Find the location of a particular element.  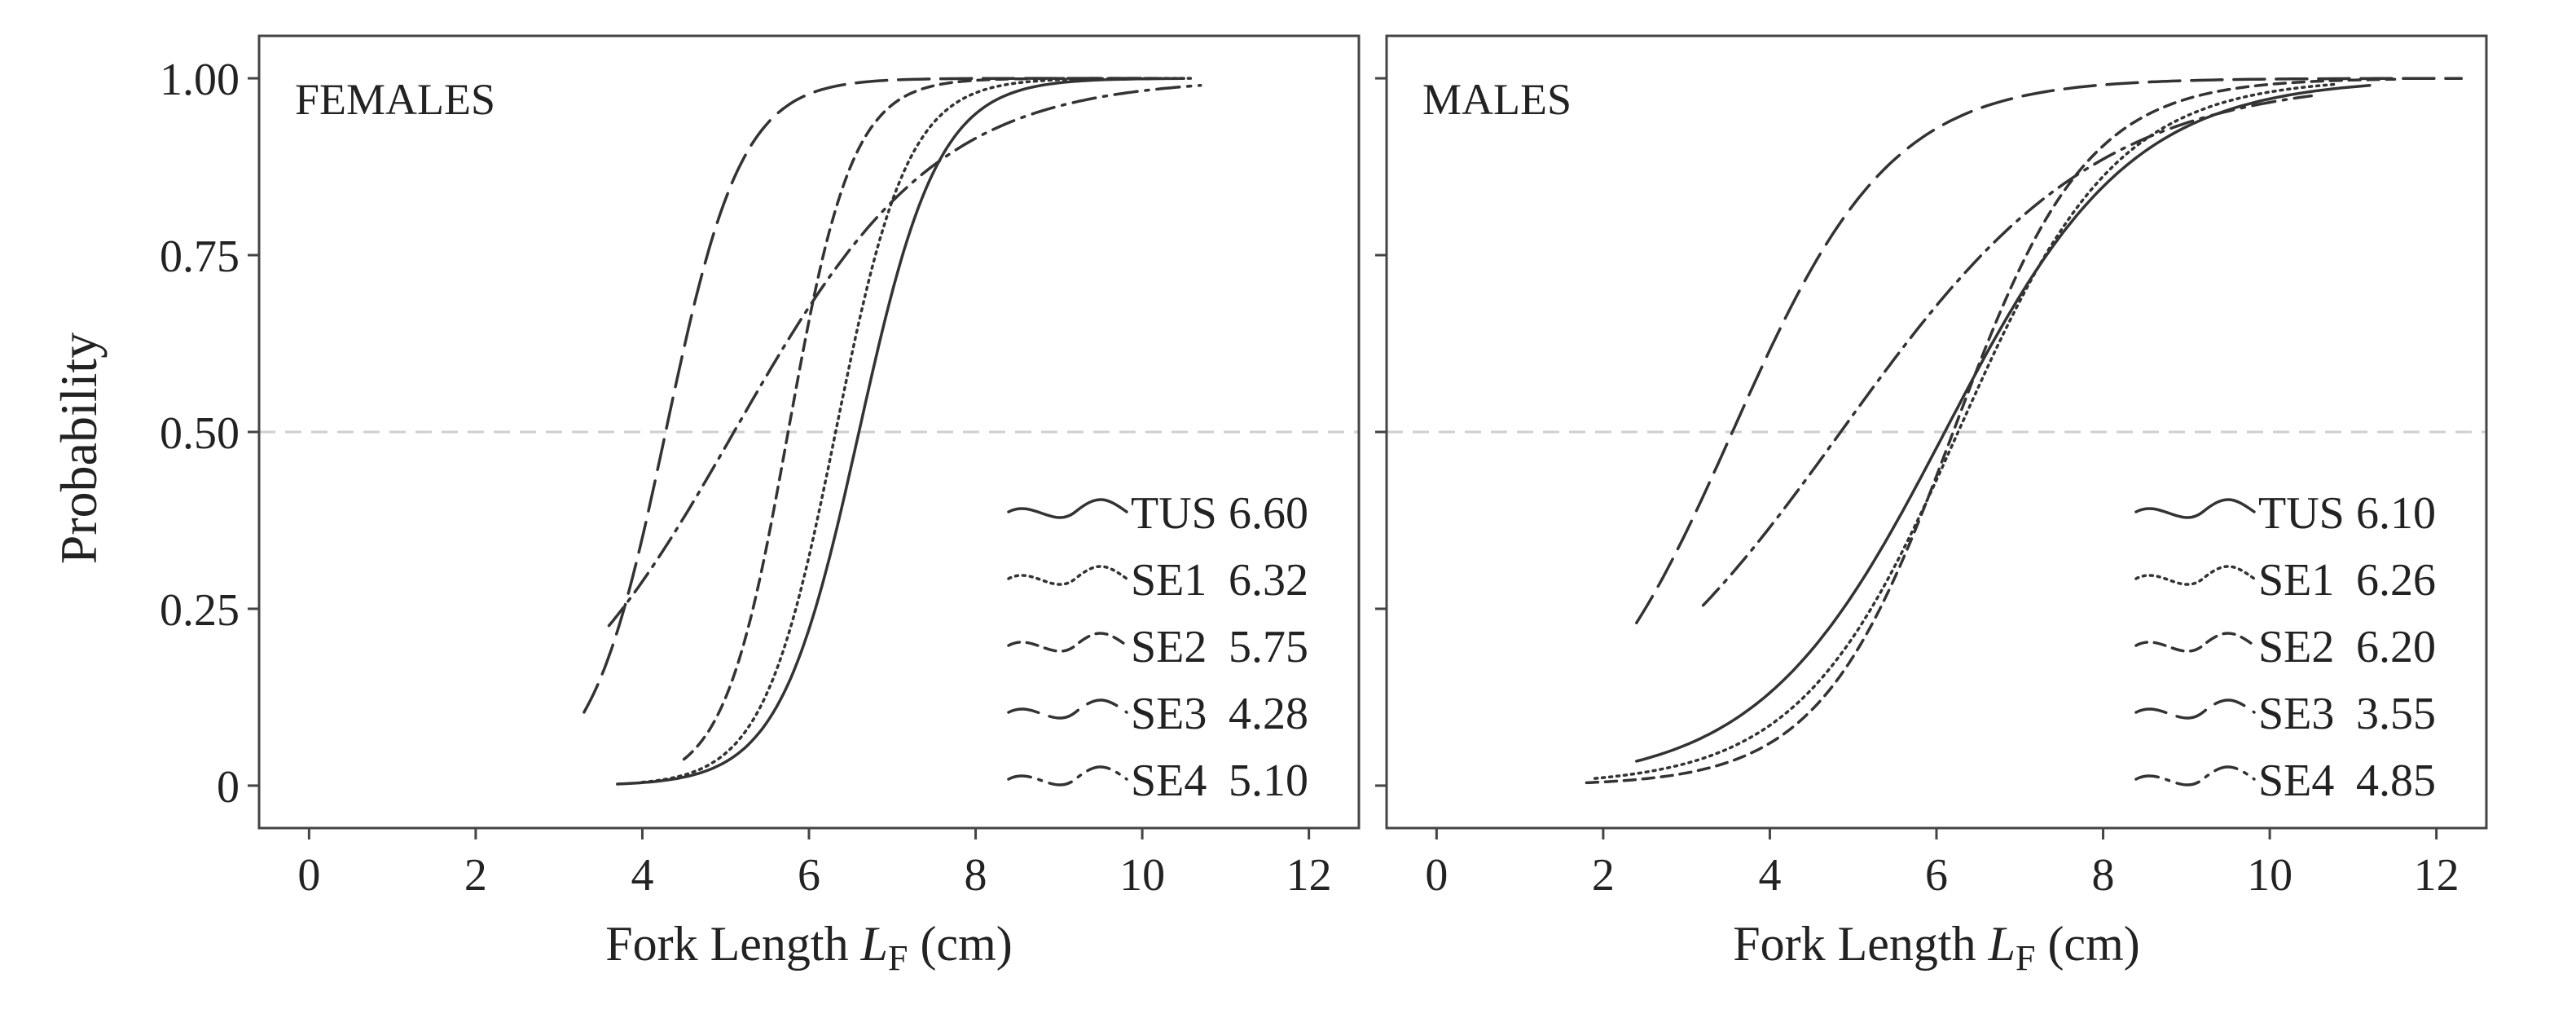

legend-value-tus: 6.10 is located at coordinates (2396, 513).